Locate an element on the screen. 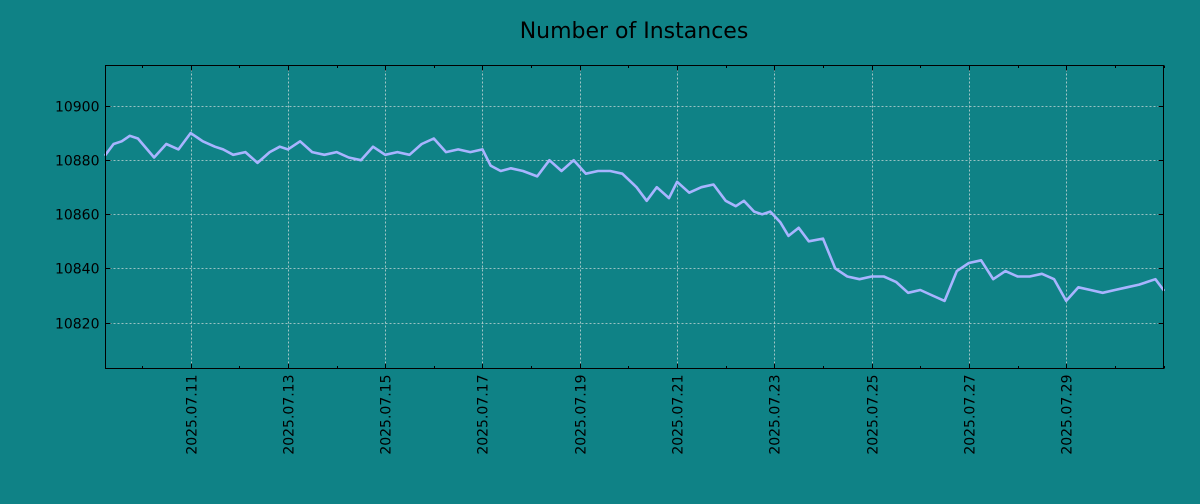 This screenshot has width=1200, height=504. y-tick-label: 10860 is located at coordinates (77, 216).